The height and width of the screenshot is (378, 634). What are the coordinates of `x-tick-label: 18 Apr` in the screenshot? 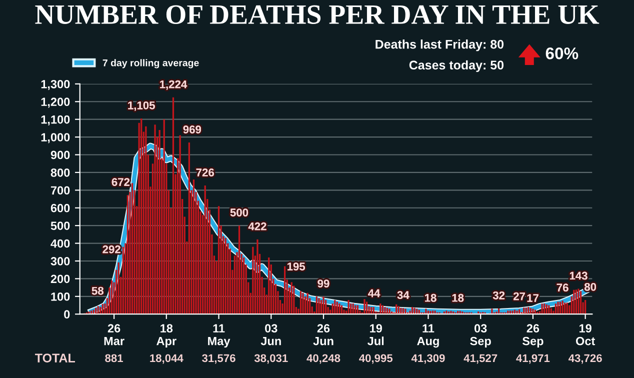 It's located at (166, 336).